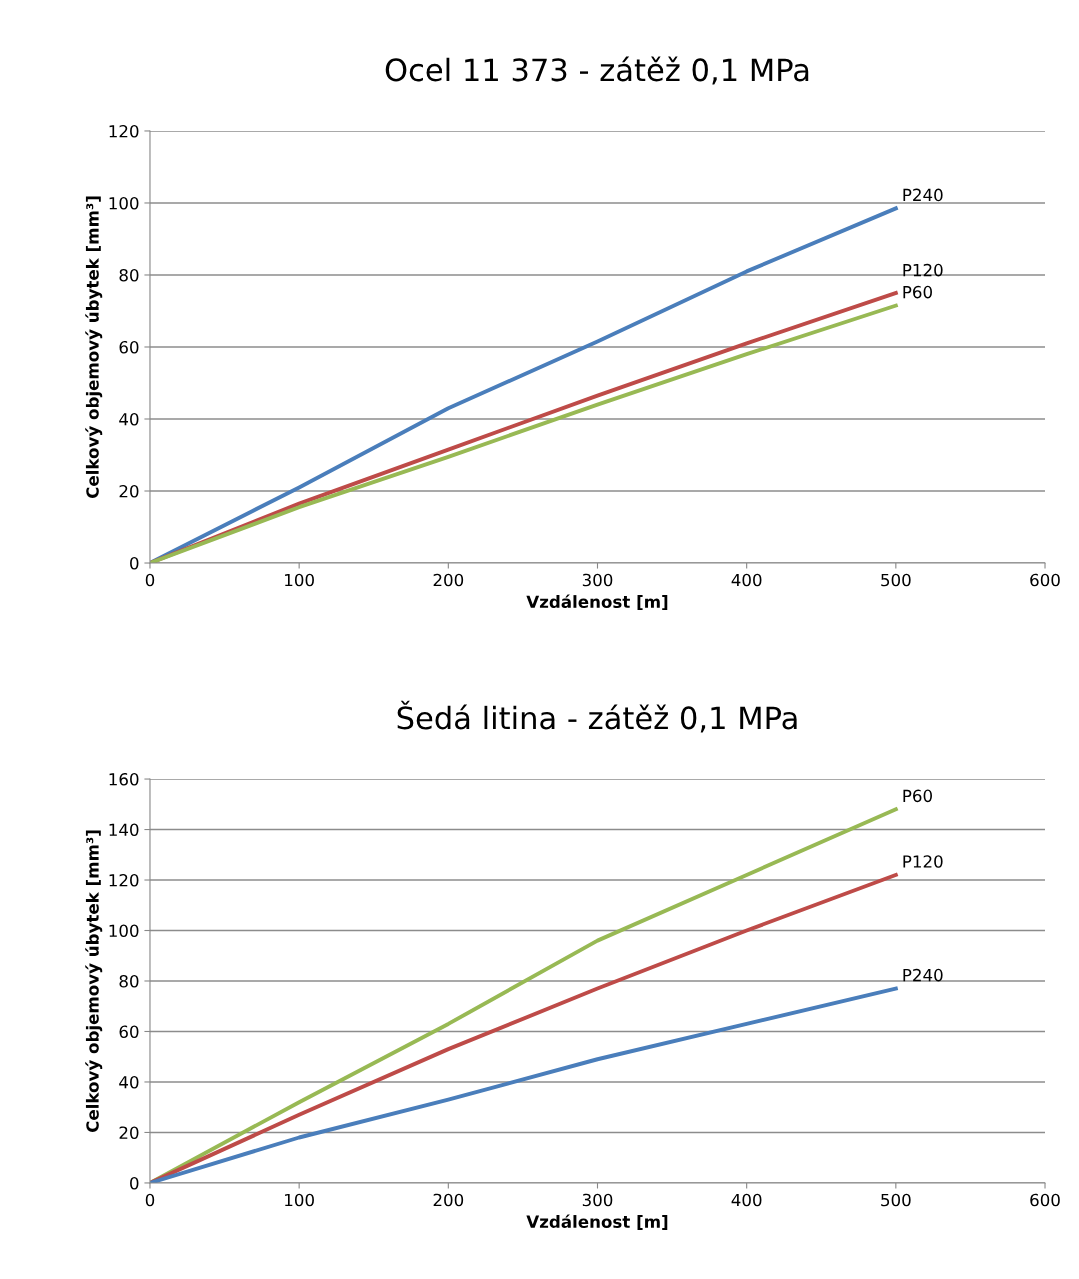 This screenshot has height=1279, width=1079. Describe the element at coordinates (124, 779) in the screenshot. I see `y-tick-label: 160` at that location.